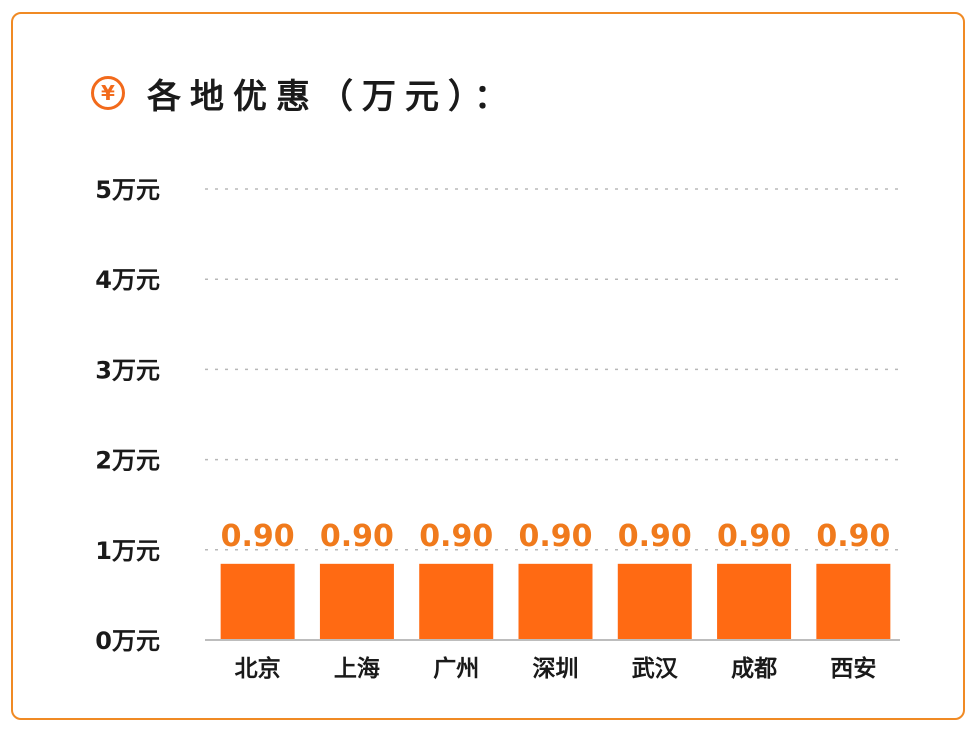 The image size is (978, 735). I want to click on x-tick-label: 深圳, so click(556, 669).